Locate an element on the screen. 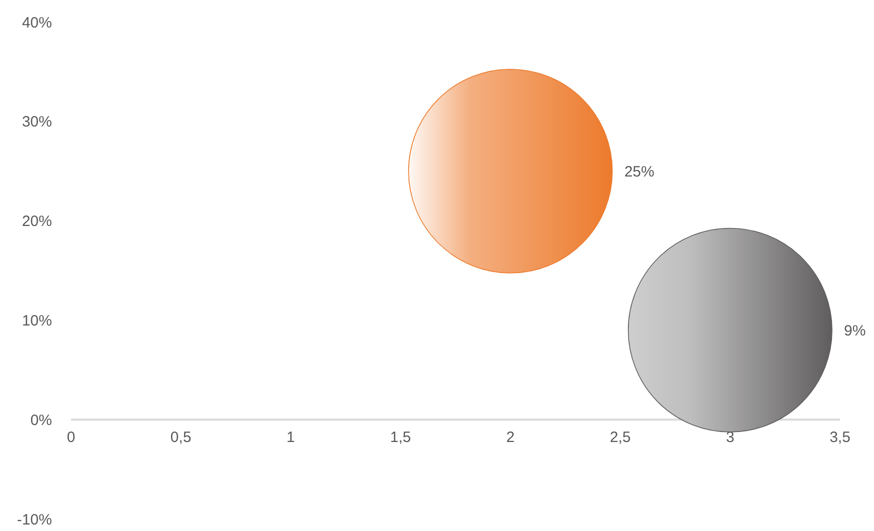 This screenshot has width=874, height=531. x-tick-label: 2 is located at coordinates (510, 437).